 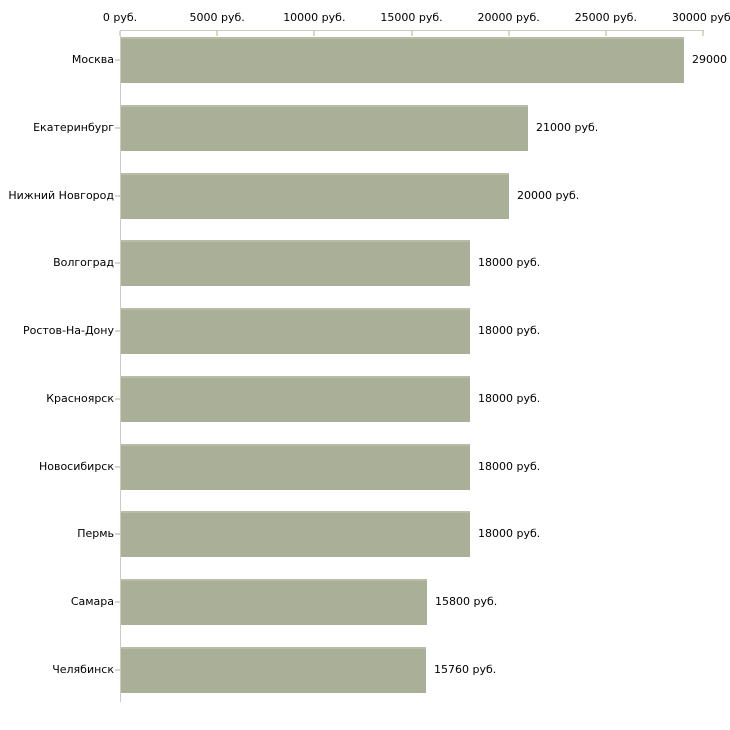 I want to click on value-label: 20000 руб., so click(x=548, y=195).